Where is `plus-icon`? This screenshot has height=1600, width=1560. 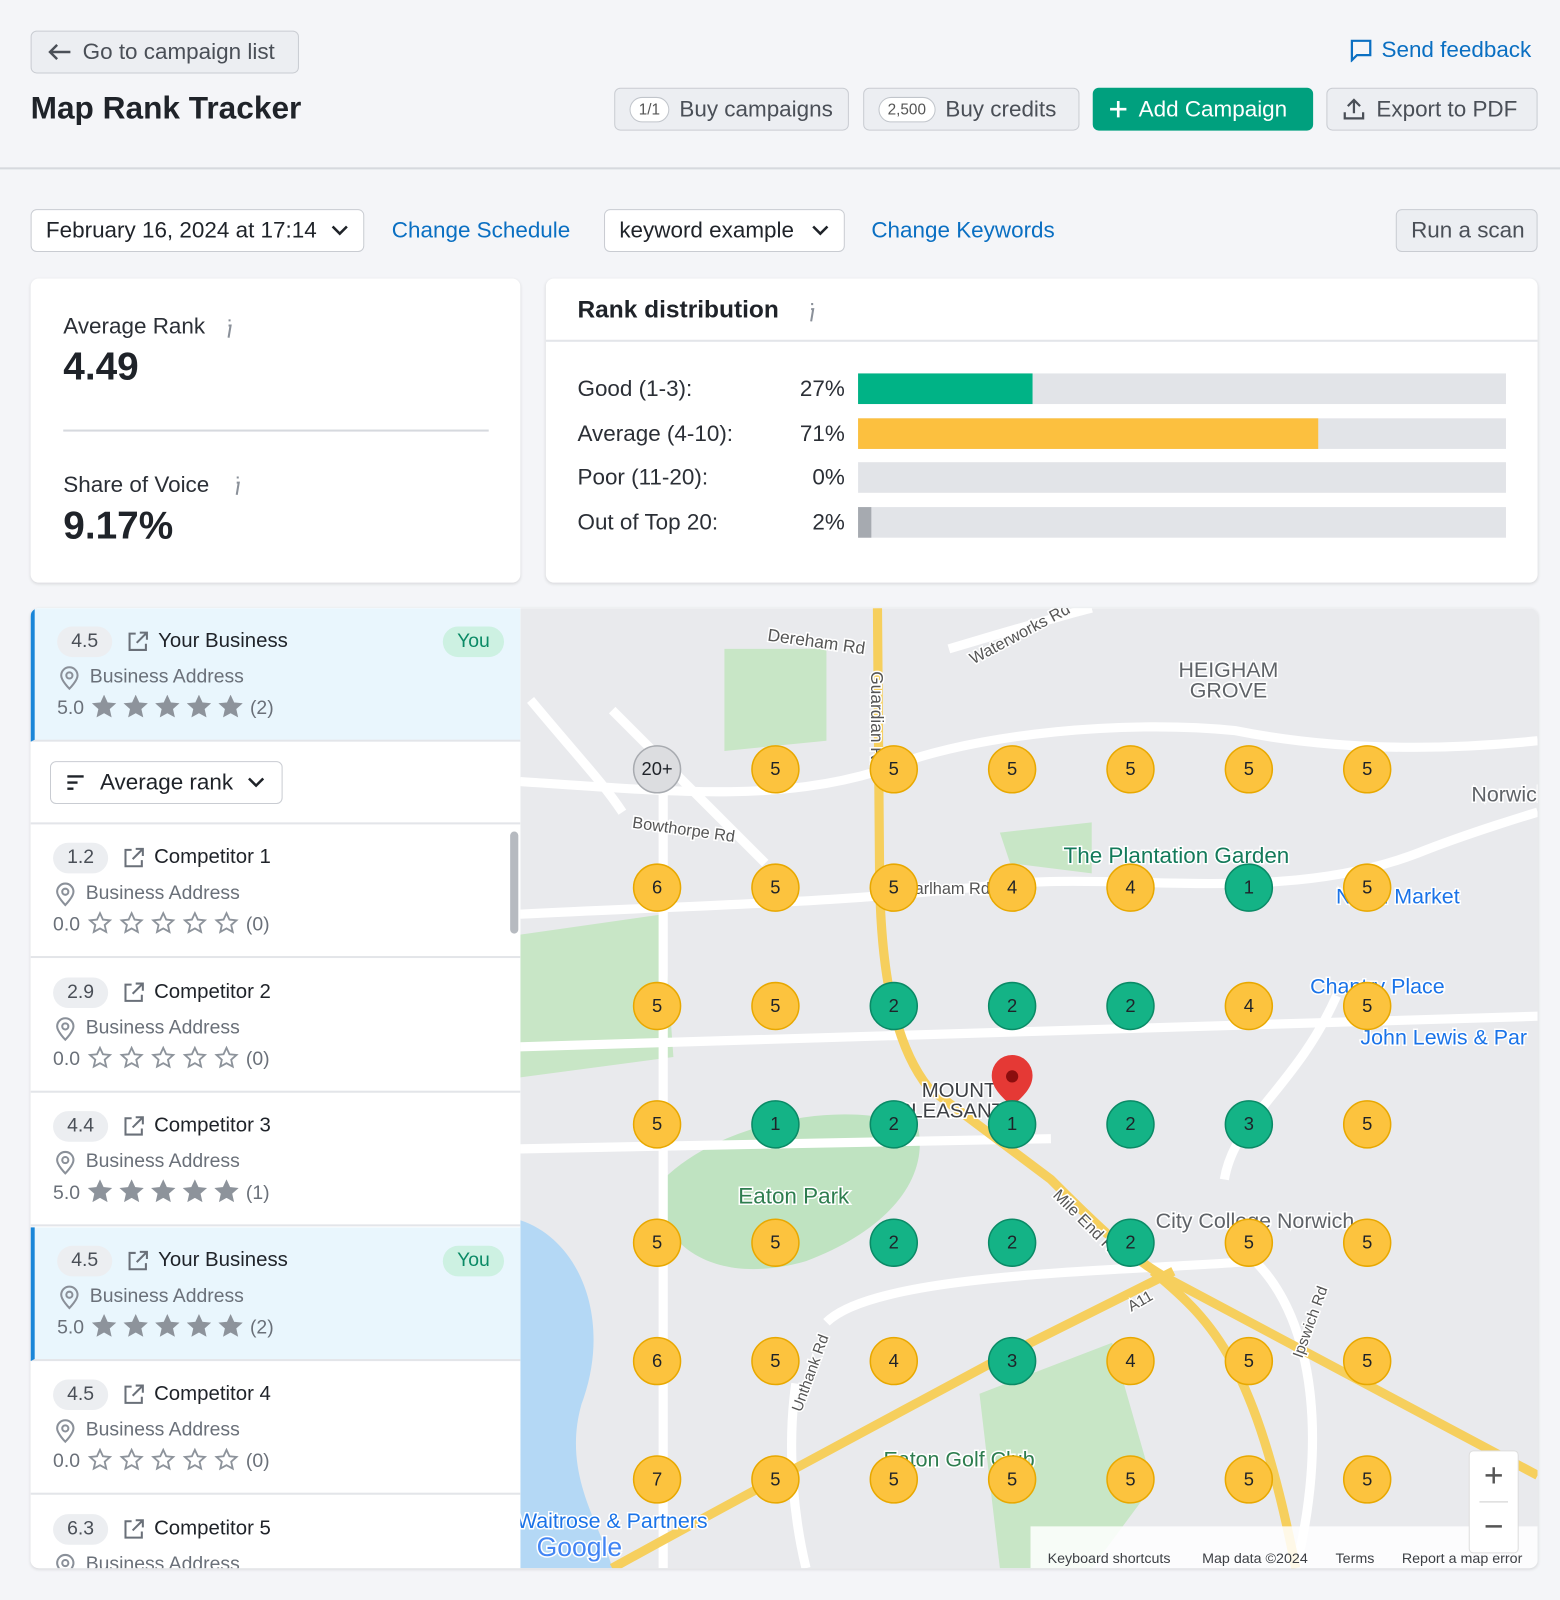 plus-icon is located at coordinates (1118, 109).